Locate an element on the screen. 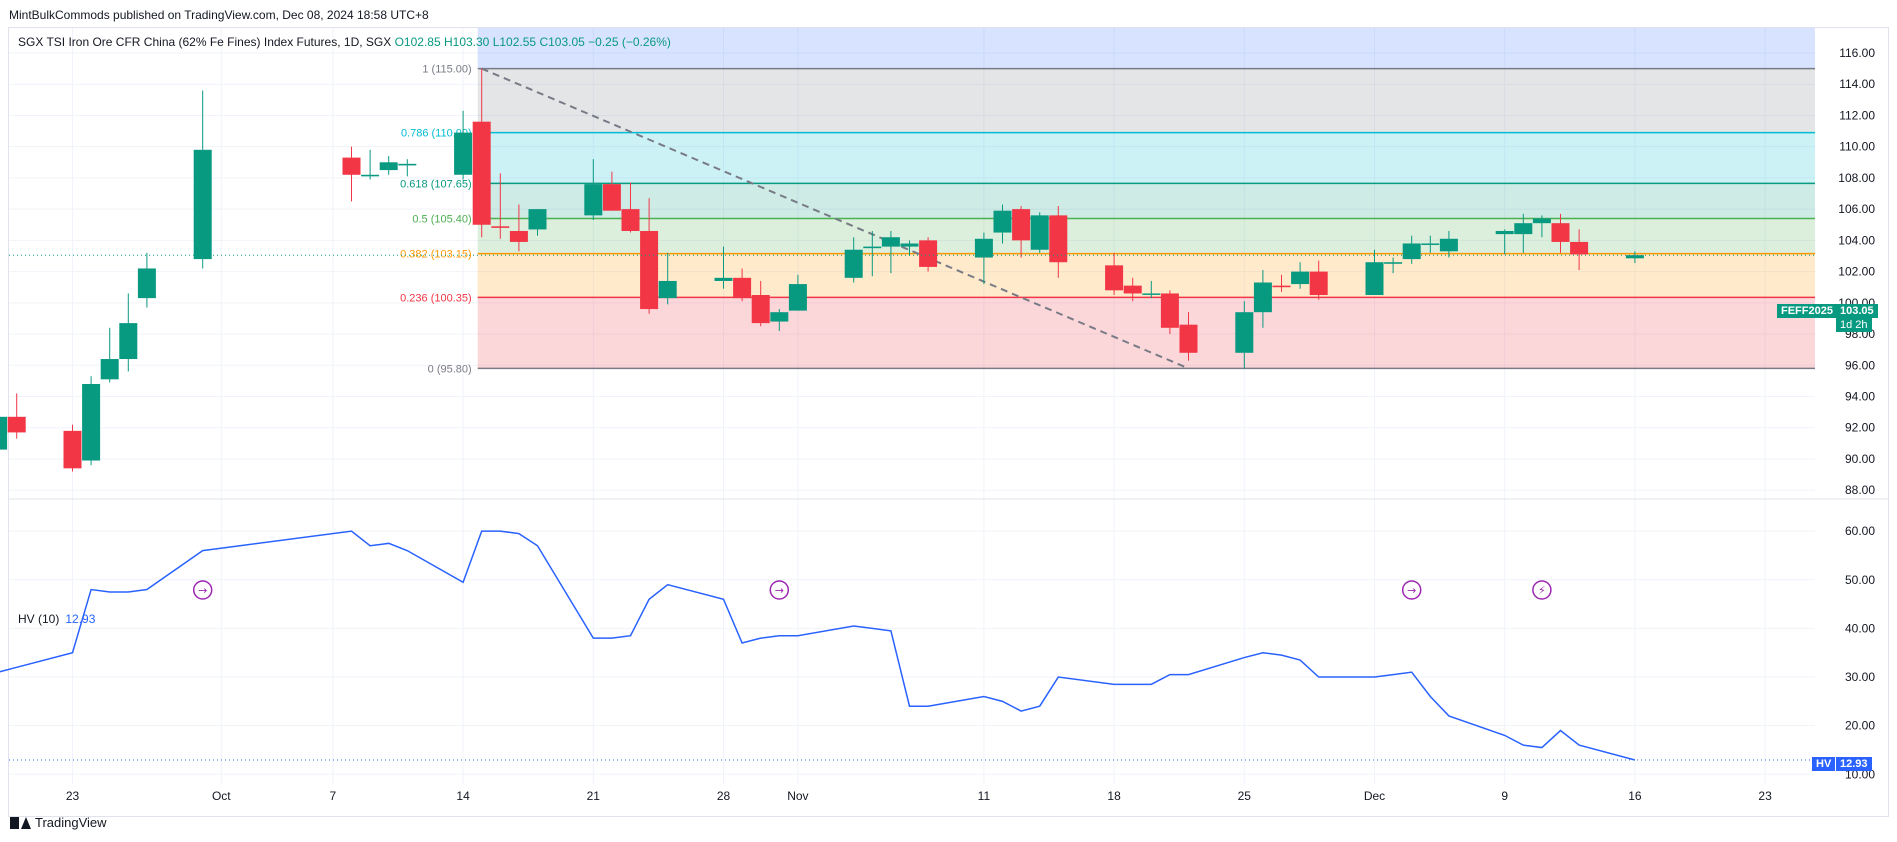  price-axis-label: 88.00 is located at coordinates (1860, 490).